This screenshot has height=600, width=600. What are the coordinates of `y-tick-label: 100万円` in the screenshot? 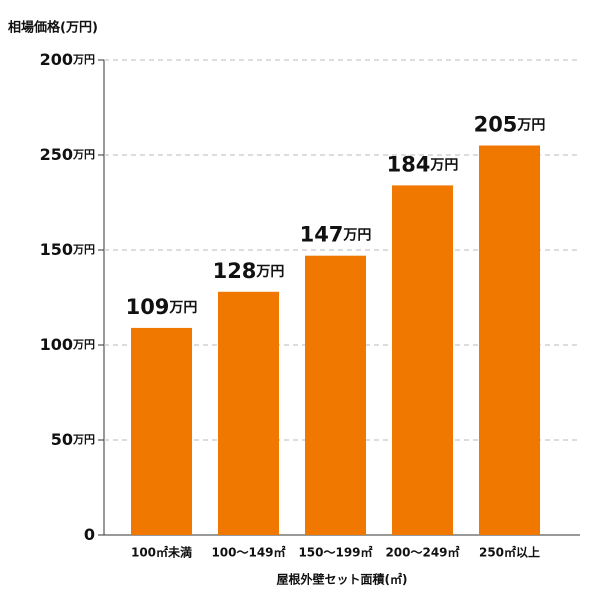 It's located at (67, 344).